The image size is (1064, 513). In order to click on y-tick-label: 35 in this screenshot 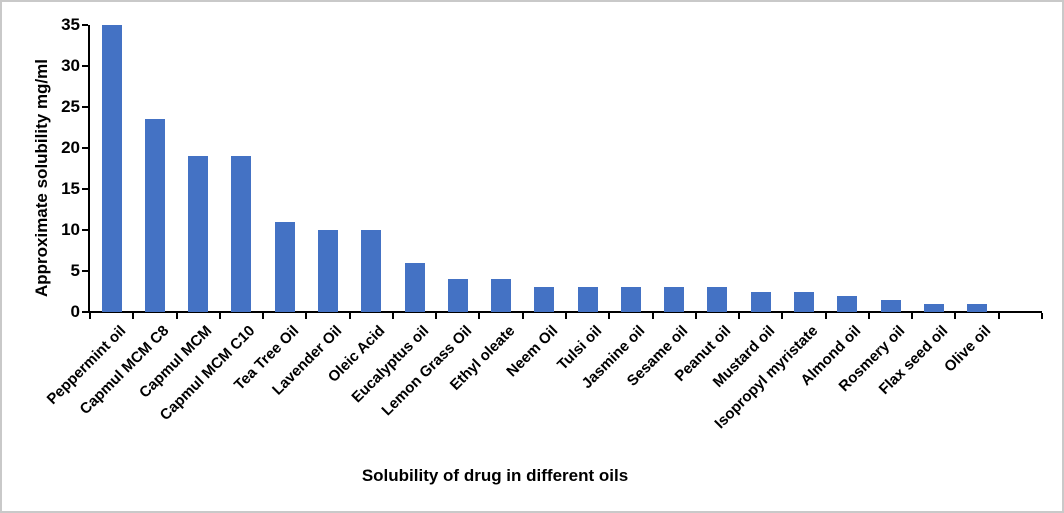, I will do `click(70, 24)`.